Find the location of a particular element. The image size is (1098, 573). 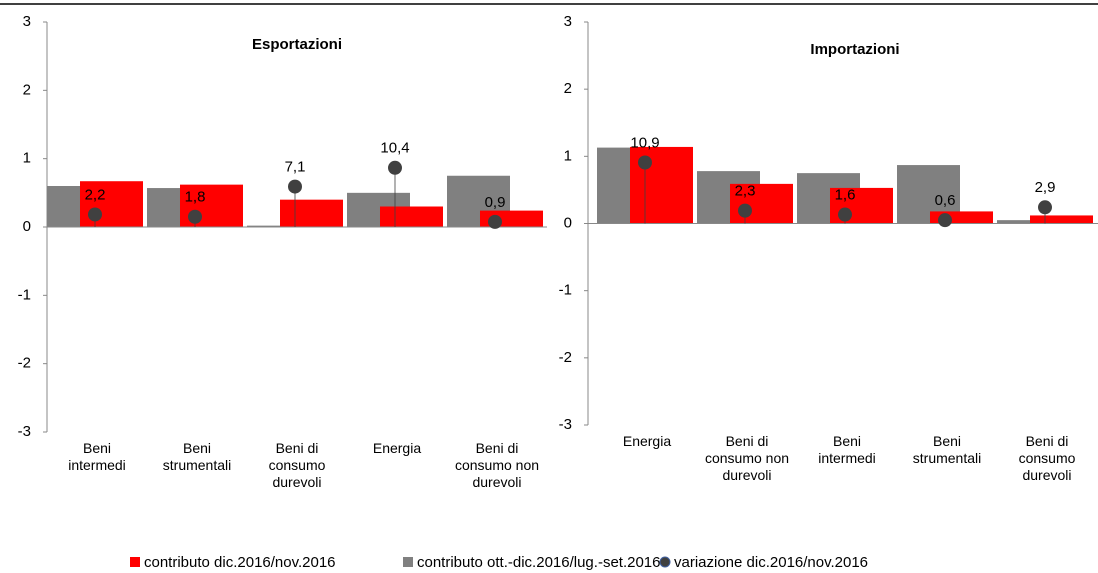

data-label: 0,9 is located at coordinates (495, 202).